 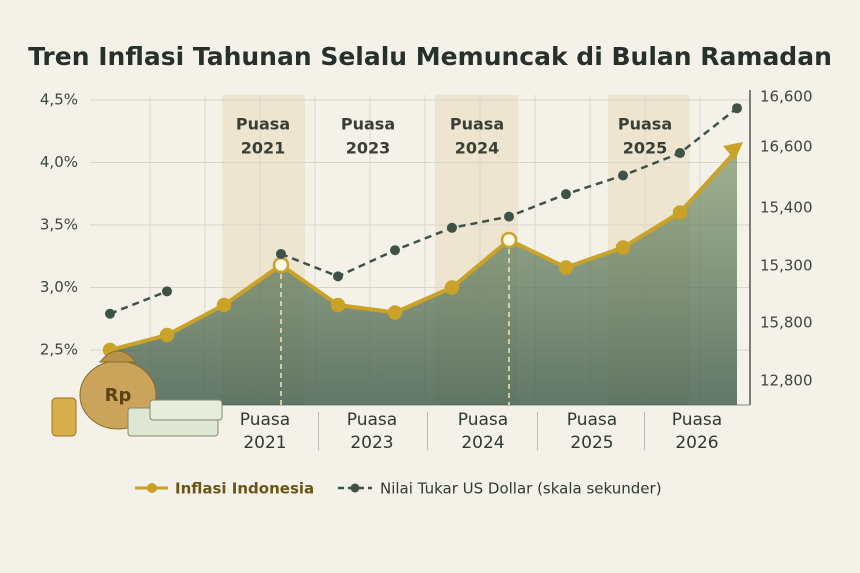 I want to click on band-label: 2025, so click(x=645, y=148).